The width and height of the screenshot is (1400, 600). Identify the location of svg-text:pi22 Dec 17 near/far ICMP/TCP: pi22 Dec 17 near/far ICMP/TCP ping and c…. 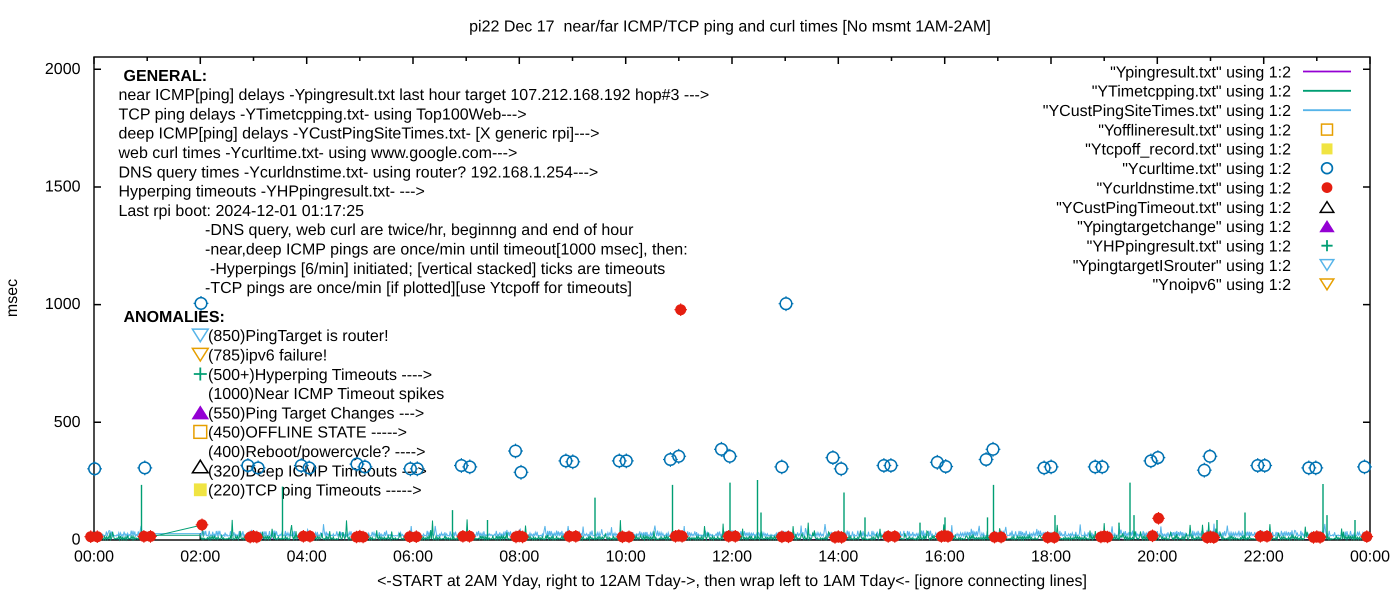
(730, 27).